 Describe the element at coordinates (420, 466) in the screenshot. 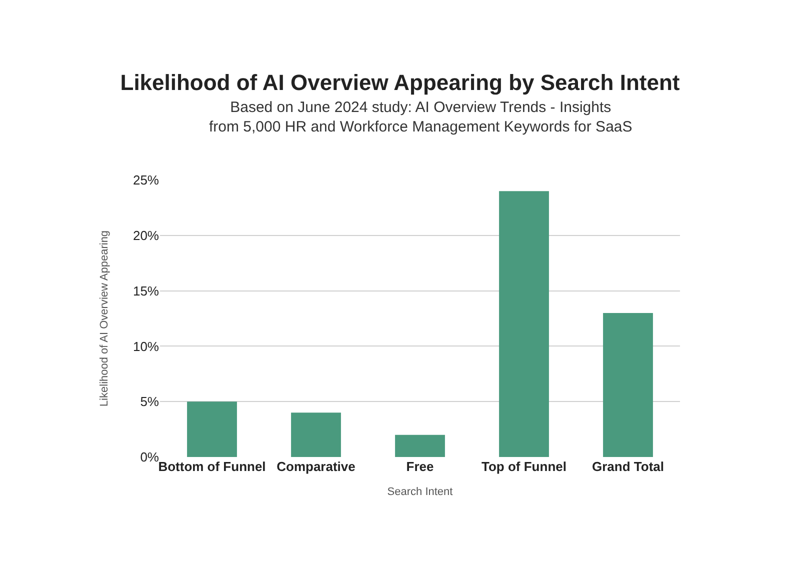

I see `x-tick-label: Free` at that location.